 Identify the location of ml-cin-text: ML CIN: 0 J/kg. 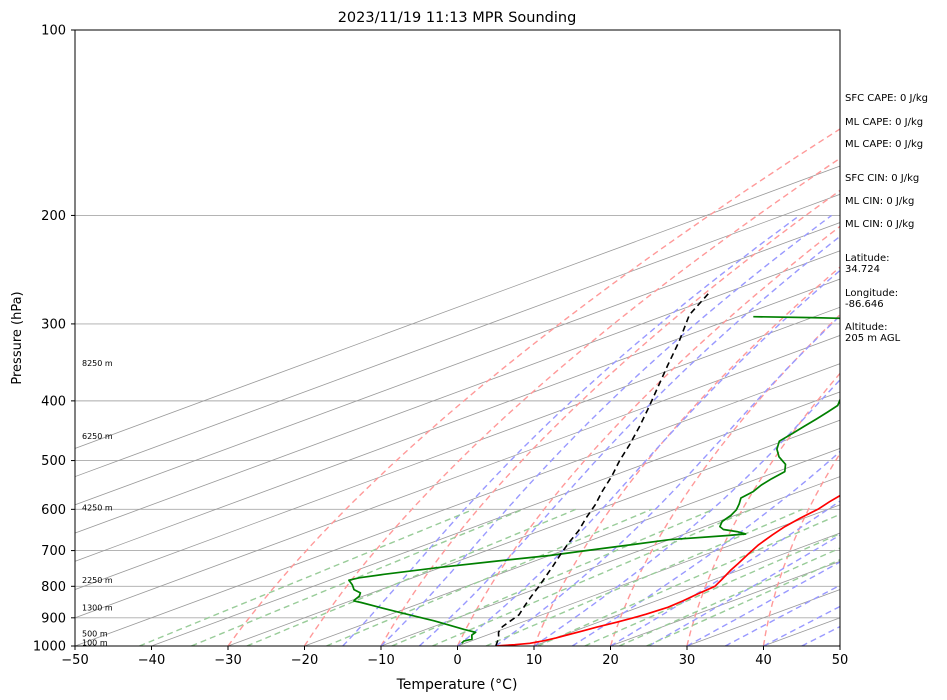
(880, 201).